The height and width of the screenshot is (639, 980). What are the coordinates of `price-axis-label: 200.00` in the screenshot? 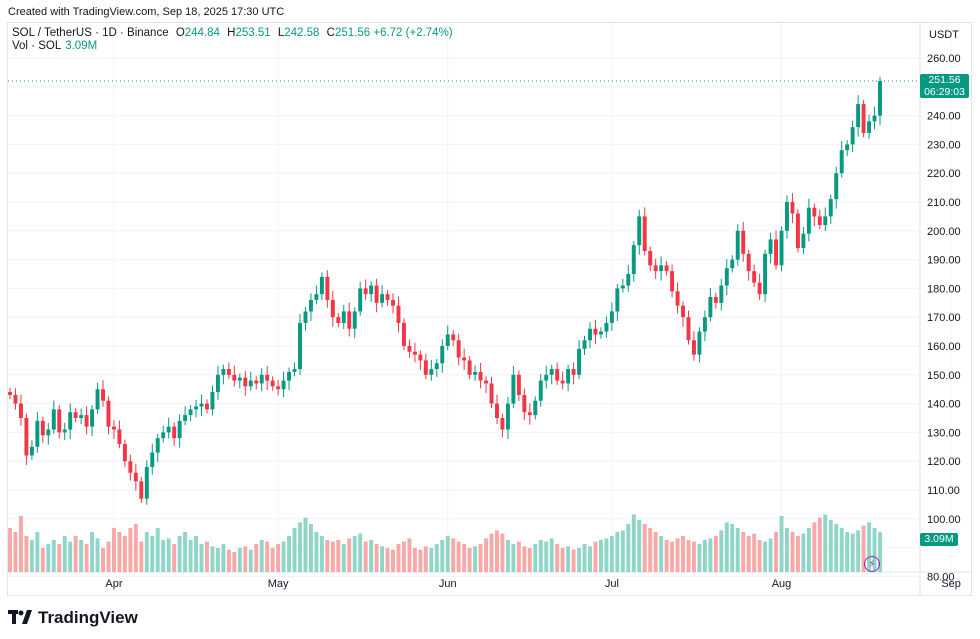 It's located at (944, 232).